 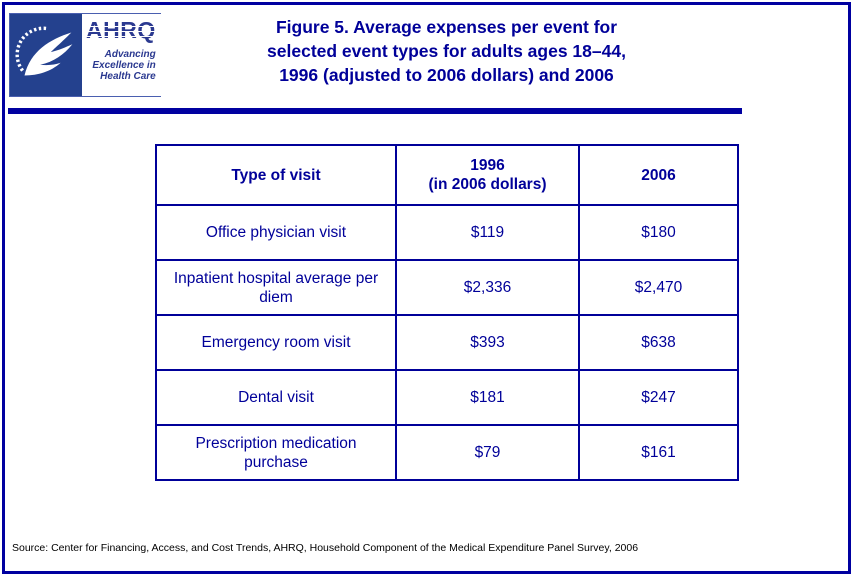 I want to click on table-row: Office physician visit $119 $180, so click(x=447, y=232).